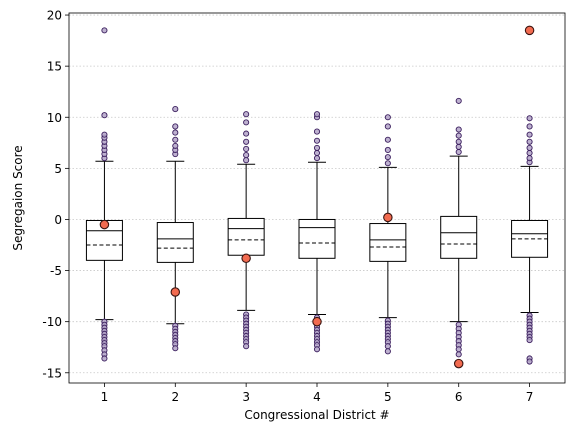 The width and height of the screenshot is (574, 436). Describe the element at coordinates (246, 397) in the screenshot. I see `x-tick-label: 3` at that location.